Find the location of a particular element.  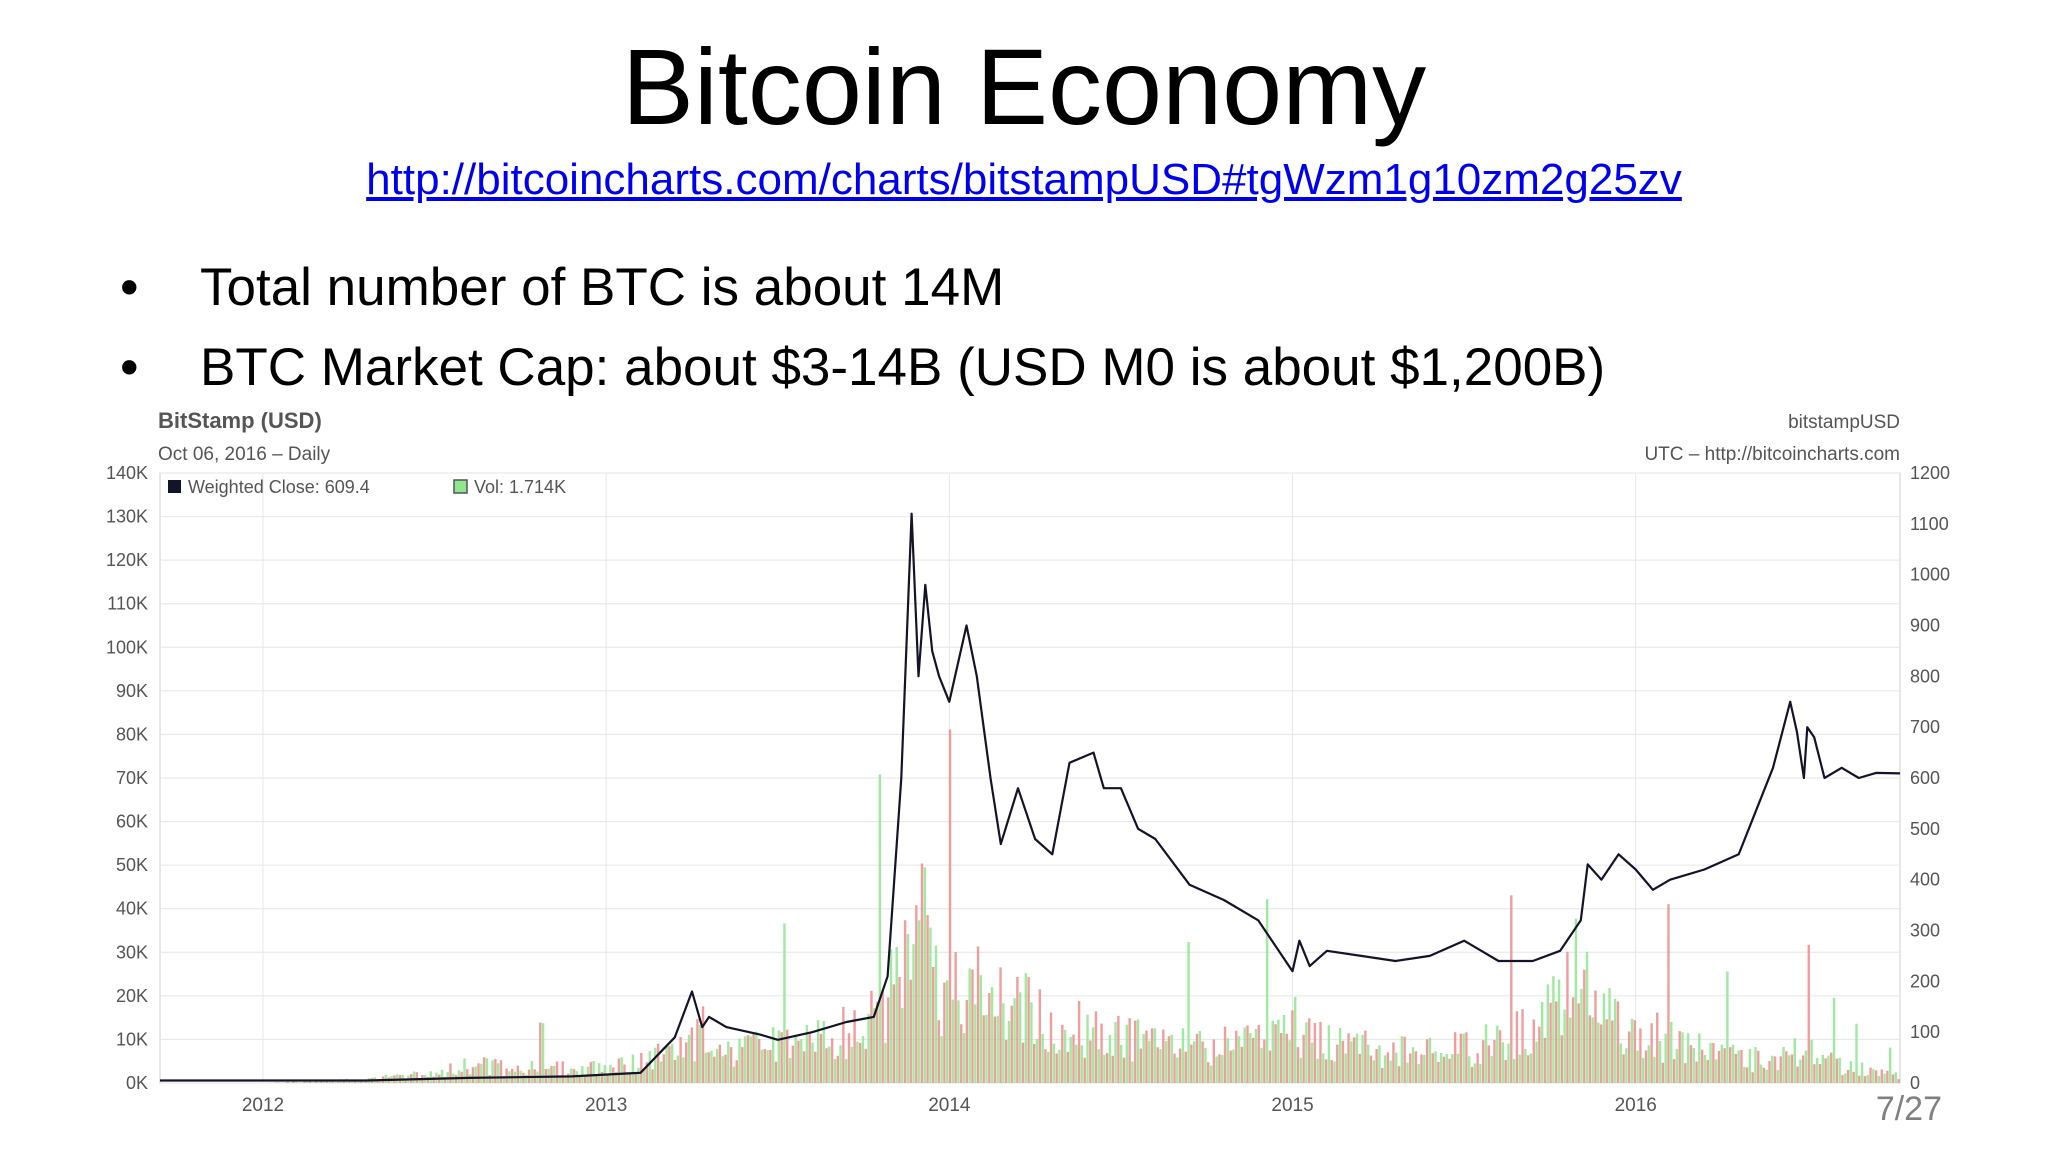

y-right-axis: 0 100 200 300 400 500 600 700 800 900 1000 1100 1200 is located at coordinates (1930, 778).